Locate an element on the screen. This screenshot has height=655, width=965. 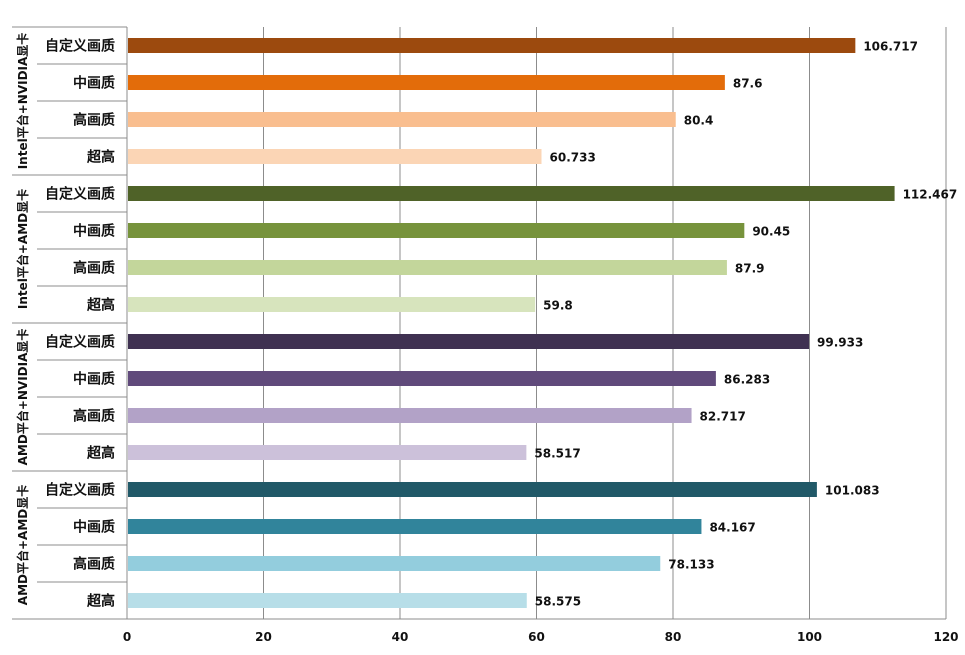
value-label: 86.283 is located at coordinates (747, 380).